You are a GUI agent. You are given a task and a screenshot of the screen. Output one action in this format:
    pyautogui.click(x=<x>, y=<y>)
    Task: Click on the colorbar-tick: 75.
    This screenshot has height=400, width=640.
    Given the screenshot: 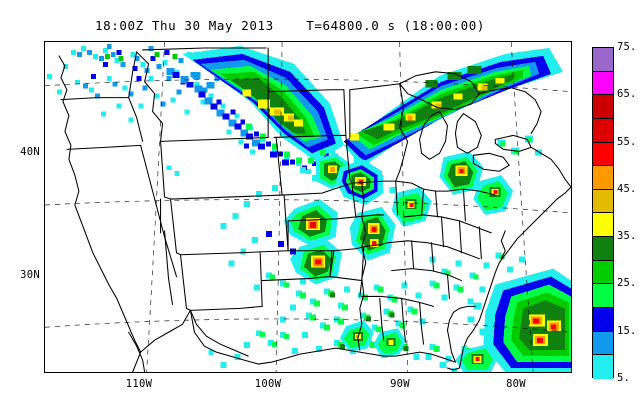 What is the action you would take?
    pyautogui.click(x=627, y=47)
    